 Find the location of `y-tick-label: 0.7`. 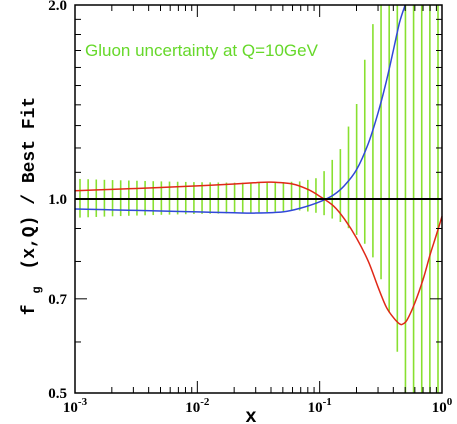

y-tick-label: 0.7 is located at coordinates (57, 300).